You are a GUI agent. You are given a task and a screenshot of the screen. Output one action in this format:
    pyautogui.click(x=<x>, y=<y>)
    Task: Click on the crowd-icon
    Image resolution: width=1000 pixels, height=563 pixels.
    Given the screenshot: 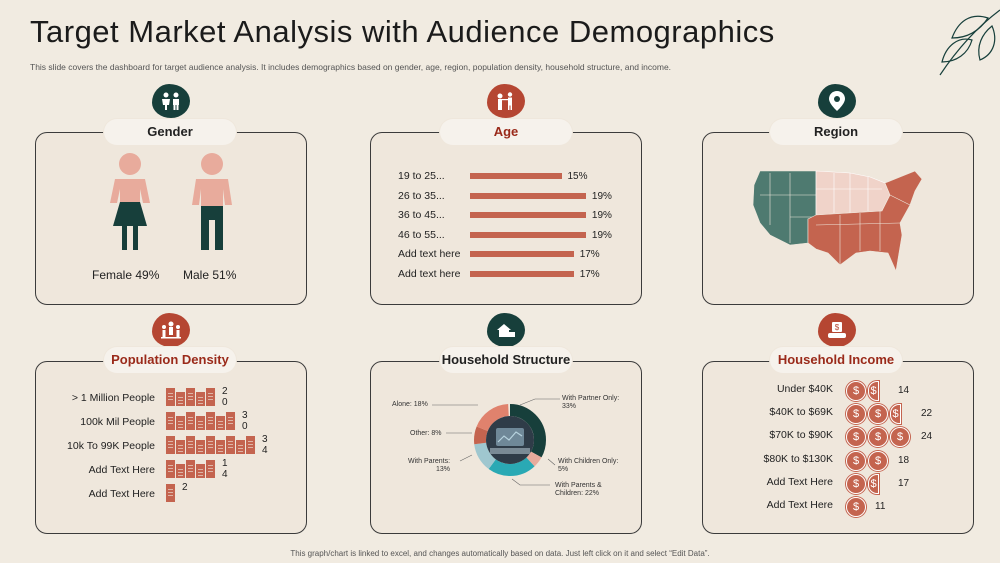 What is the action you would take?
    pyautogui.click(x=171, y=330)
    